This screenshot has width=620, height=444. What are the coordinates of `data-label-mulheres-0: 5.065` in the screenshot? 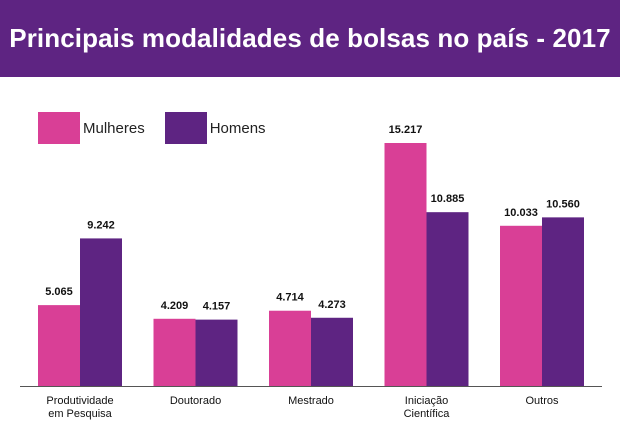 It's located at (59, 292).